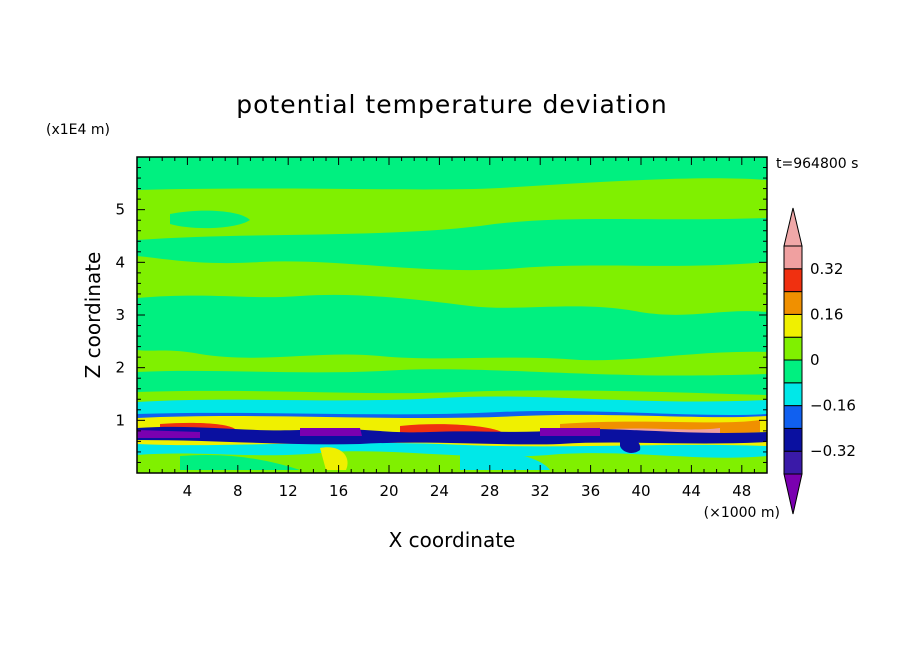 The width and height of the screenshot is (904, 654). What do you see at coordinates (691, 491) in the screenshot?
I see `x-tick-label: 44` at bounding box center [691, 491].